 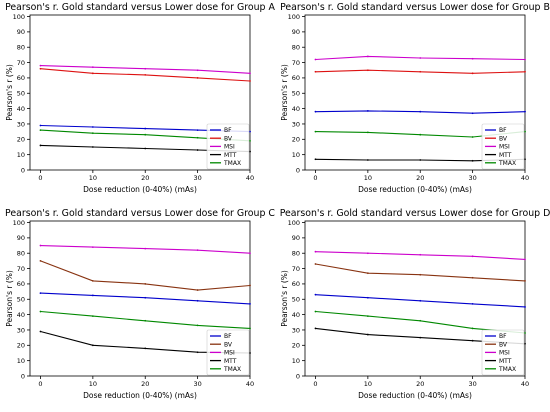 I want to click on series-line-bv, so click(x=420, y=272).